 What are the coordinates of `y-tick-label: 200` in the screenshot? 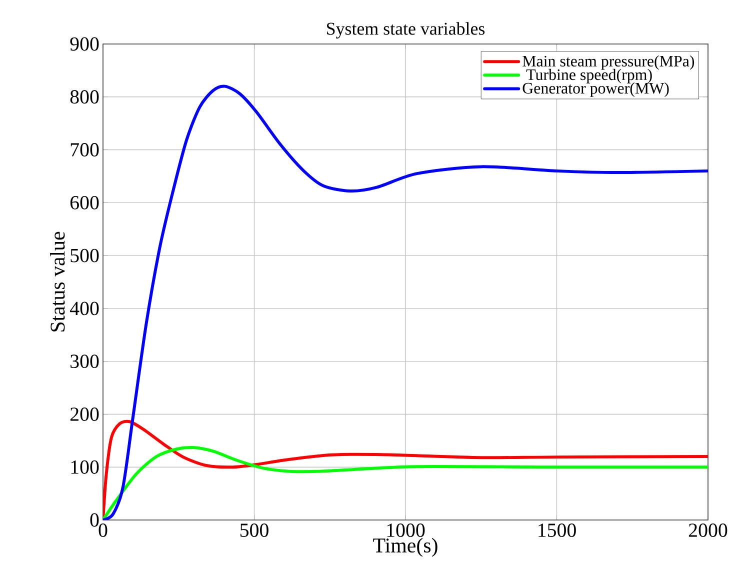 It's located at (84, 414).